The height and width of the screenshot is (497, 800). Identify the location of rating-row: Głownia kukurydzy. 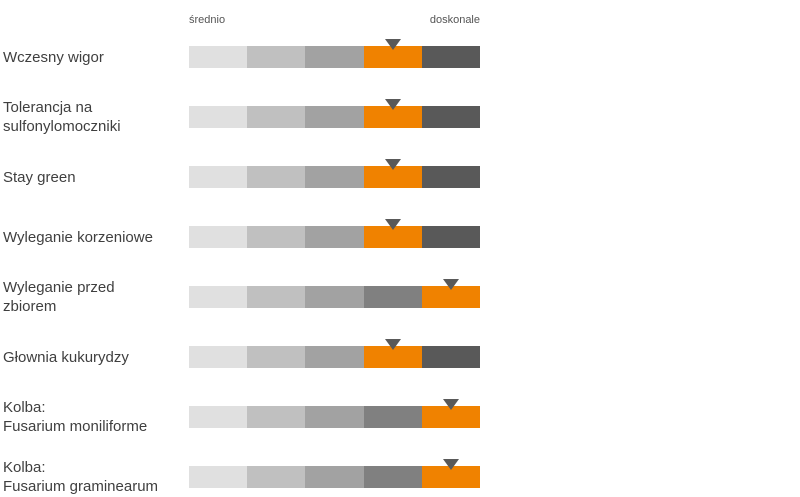
(400, 357).